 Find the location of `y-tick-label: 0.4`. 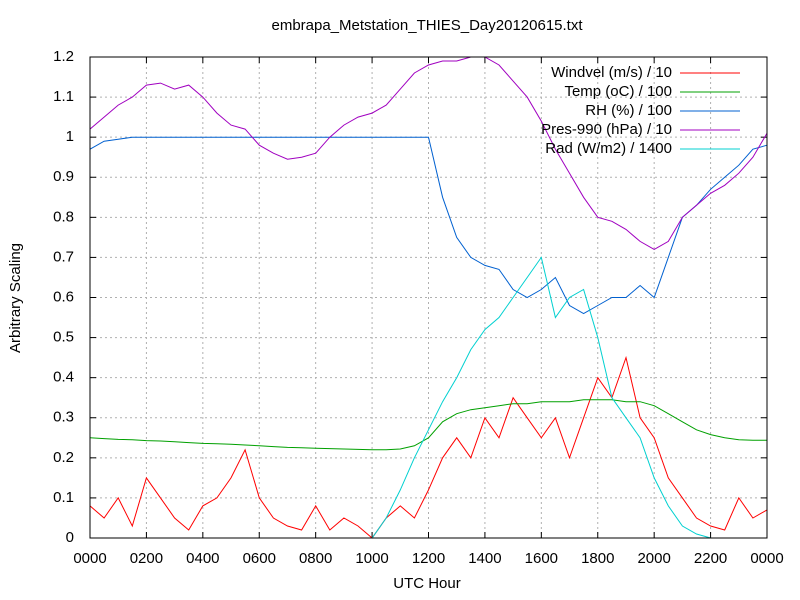

y-tick-label: 0.4 is located at coordinates (63, 377).